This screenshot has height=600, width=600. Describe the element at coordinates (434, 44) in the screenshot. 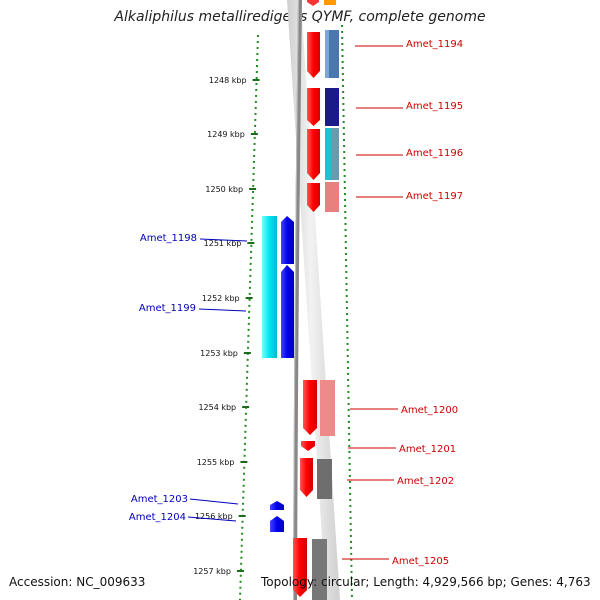

I see `gene-label-amet-1194: Amet_1194` at that location.